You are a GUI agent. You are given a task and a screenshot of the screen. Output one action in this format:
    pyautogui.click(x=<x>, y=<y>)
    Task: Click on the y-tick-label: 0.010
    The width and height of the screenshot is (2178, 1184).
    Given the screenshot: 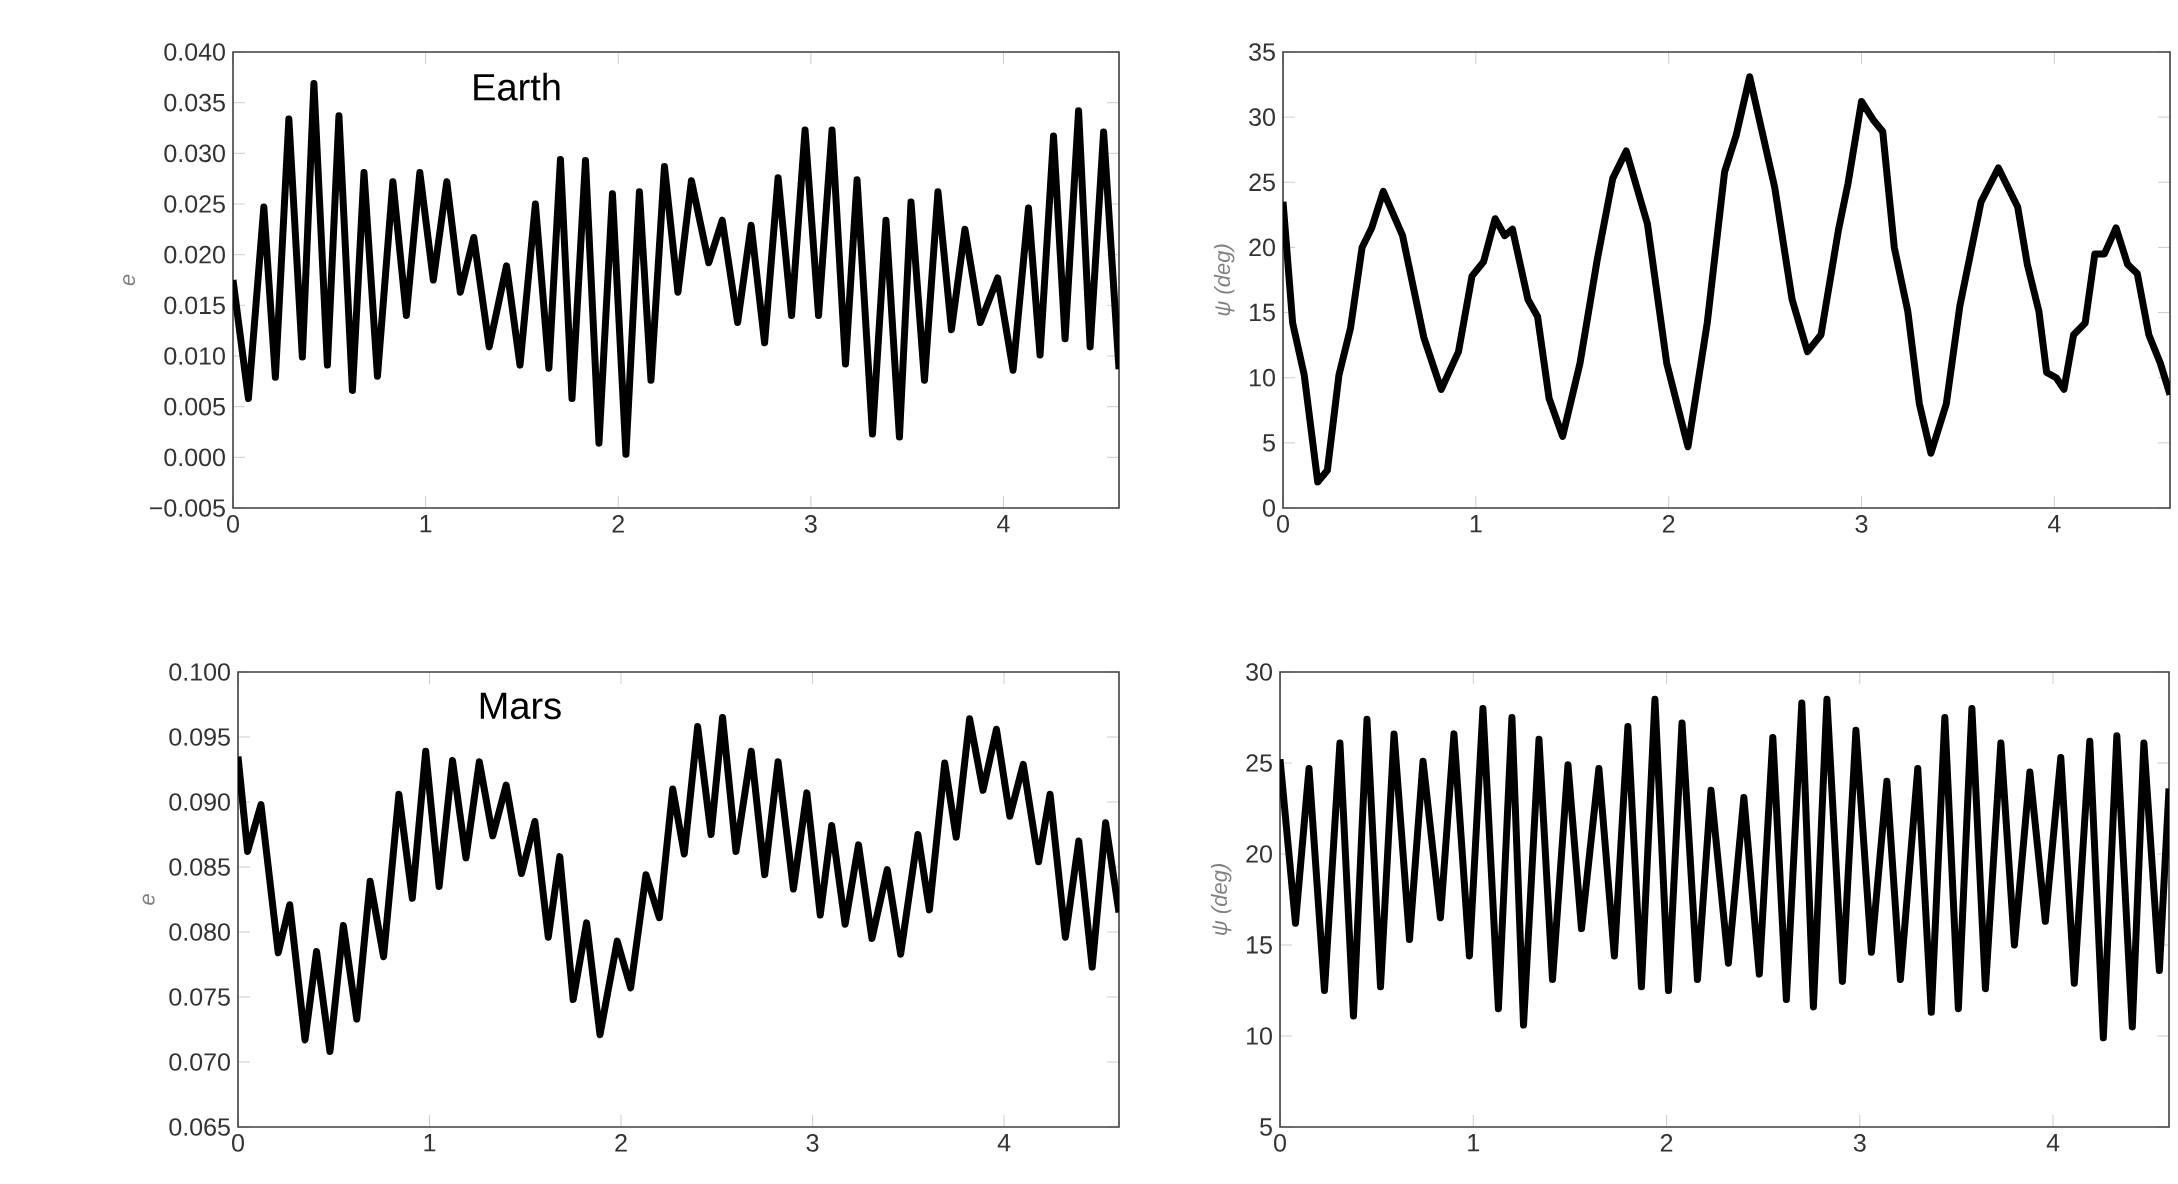 What is the action you would take?
    pyautogui.click(x=194, y=356)
    